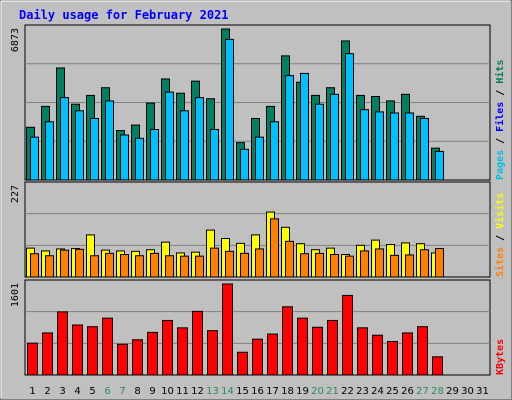  What do you see at coordinates (377, 391) in the screenshot?
I see `x-tick-label: 24` at bounding box center [377, 391].